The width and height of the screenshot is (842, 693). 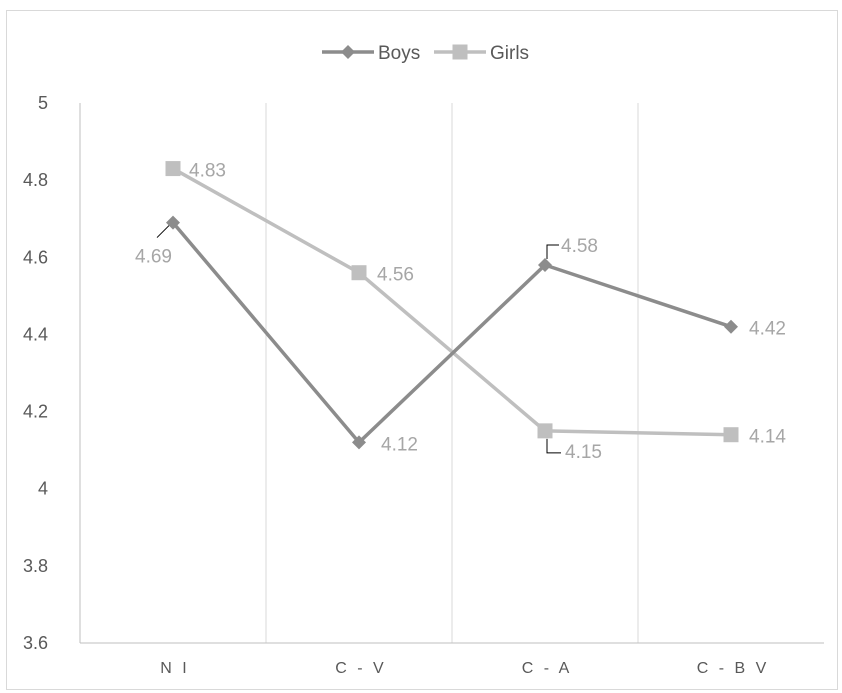 I want to click on boys-data-label: 4.69, so click(x=153, y=257).